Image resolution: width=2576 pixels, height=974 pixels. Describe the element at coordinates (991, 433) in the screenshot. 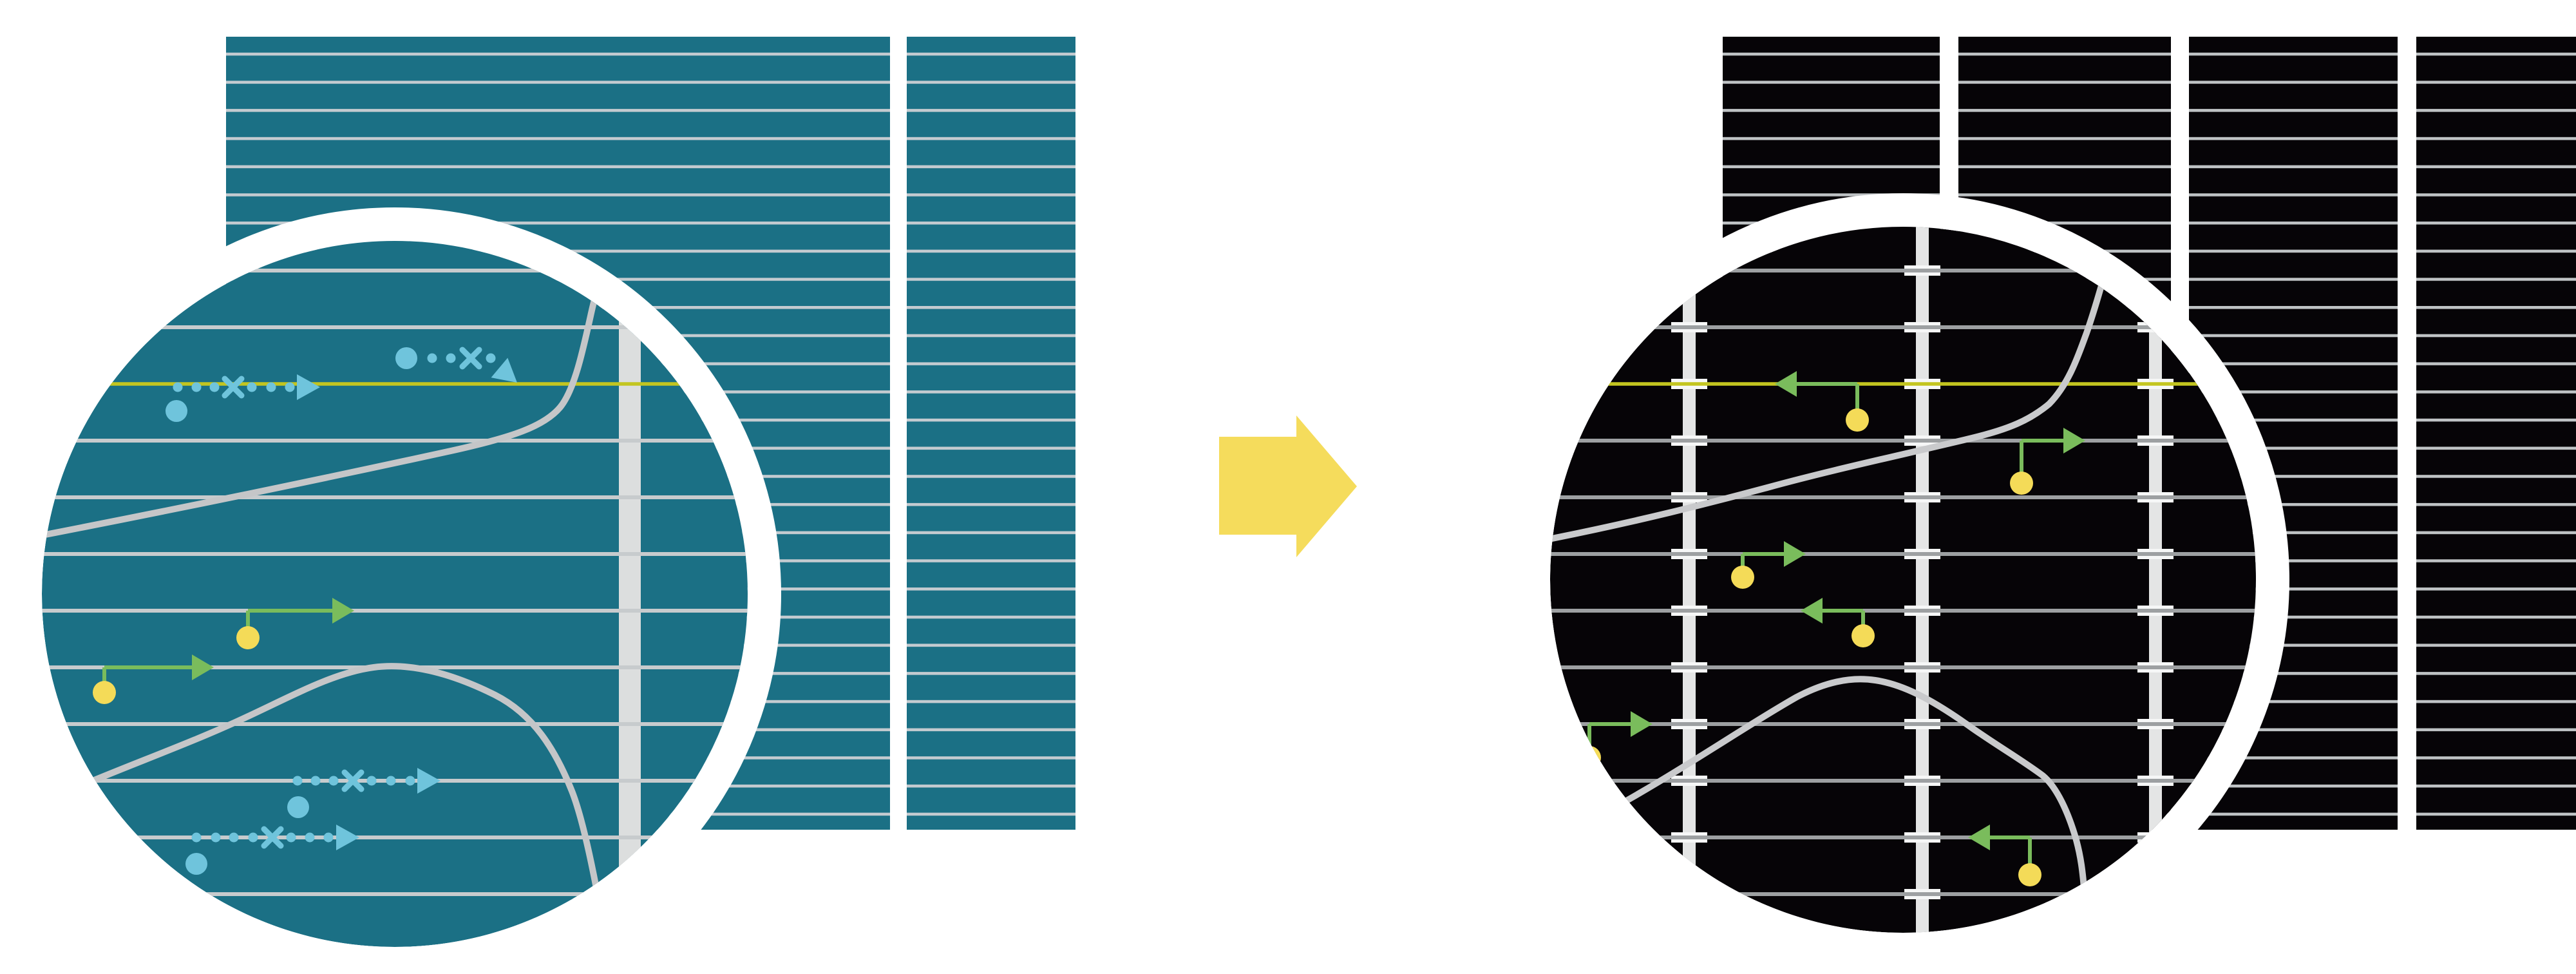

I see `solar-panel-left-strip` at that location.